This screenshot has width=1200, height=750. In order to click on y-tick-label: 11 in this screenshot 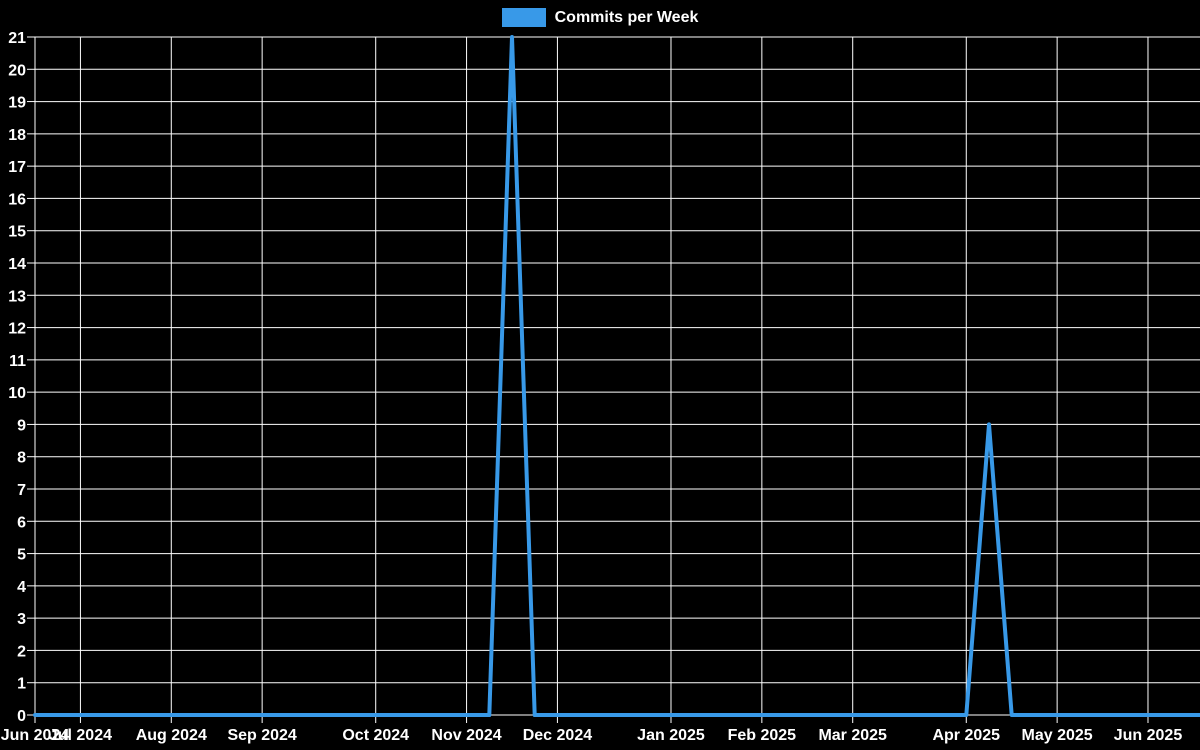, I will do `click(17, 361)`.